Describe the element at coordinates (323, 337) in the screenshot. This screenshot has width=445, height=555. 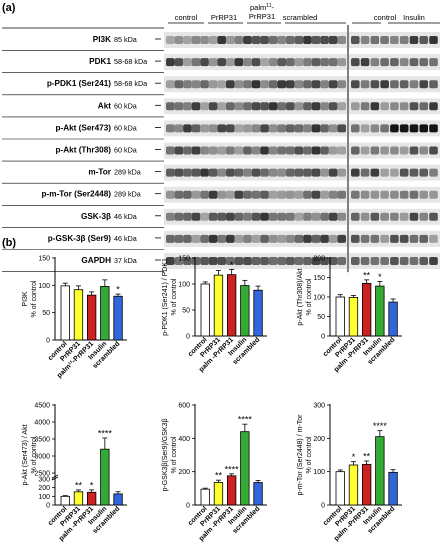
I see `y-tick-label: 0` at that location.